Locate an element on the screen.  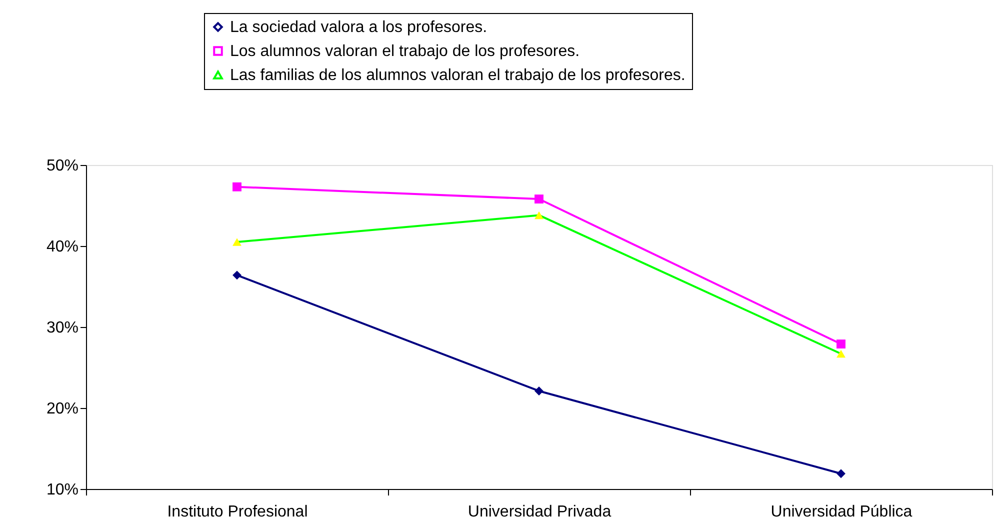
x-tick-label: Universidad Pública is located at coordinates (841, 512).